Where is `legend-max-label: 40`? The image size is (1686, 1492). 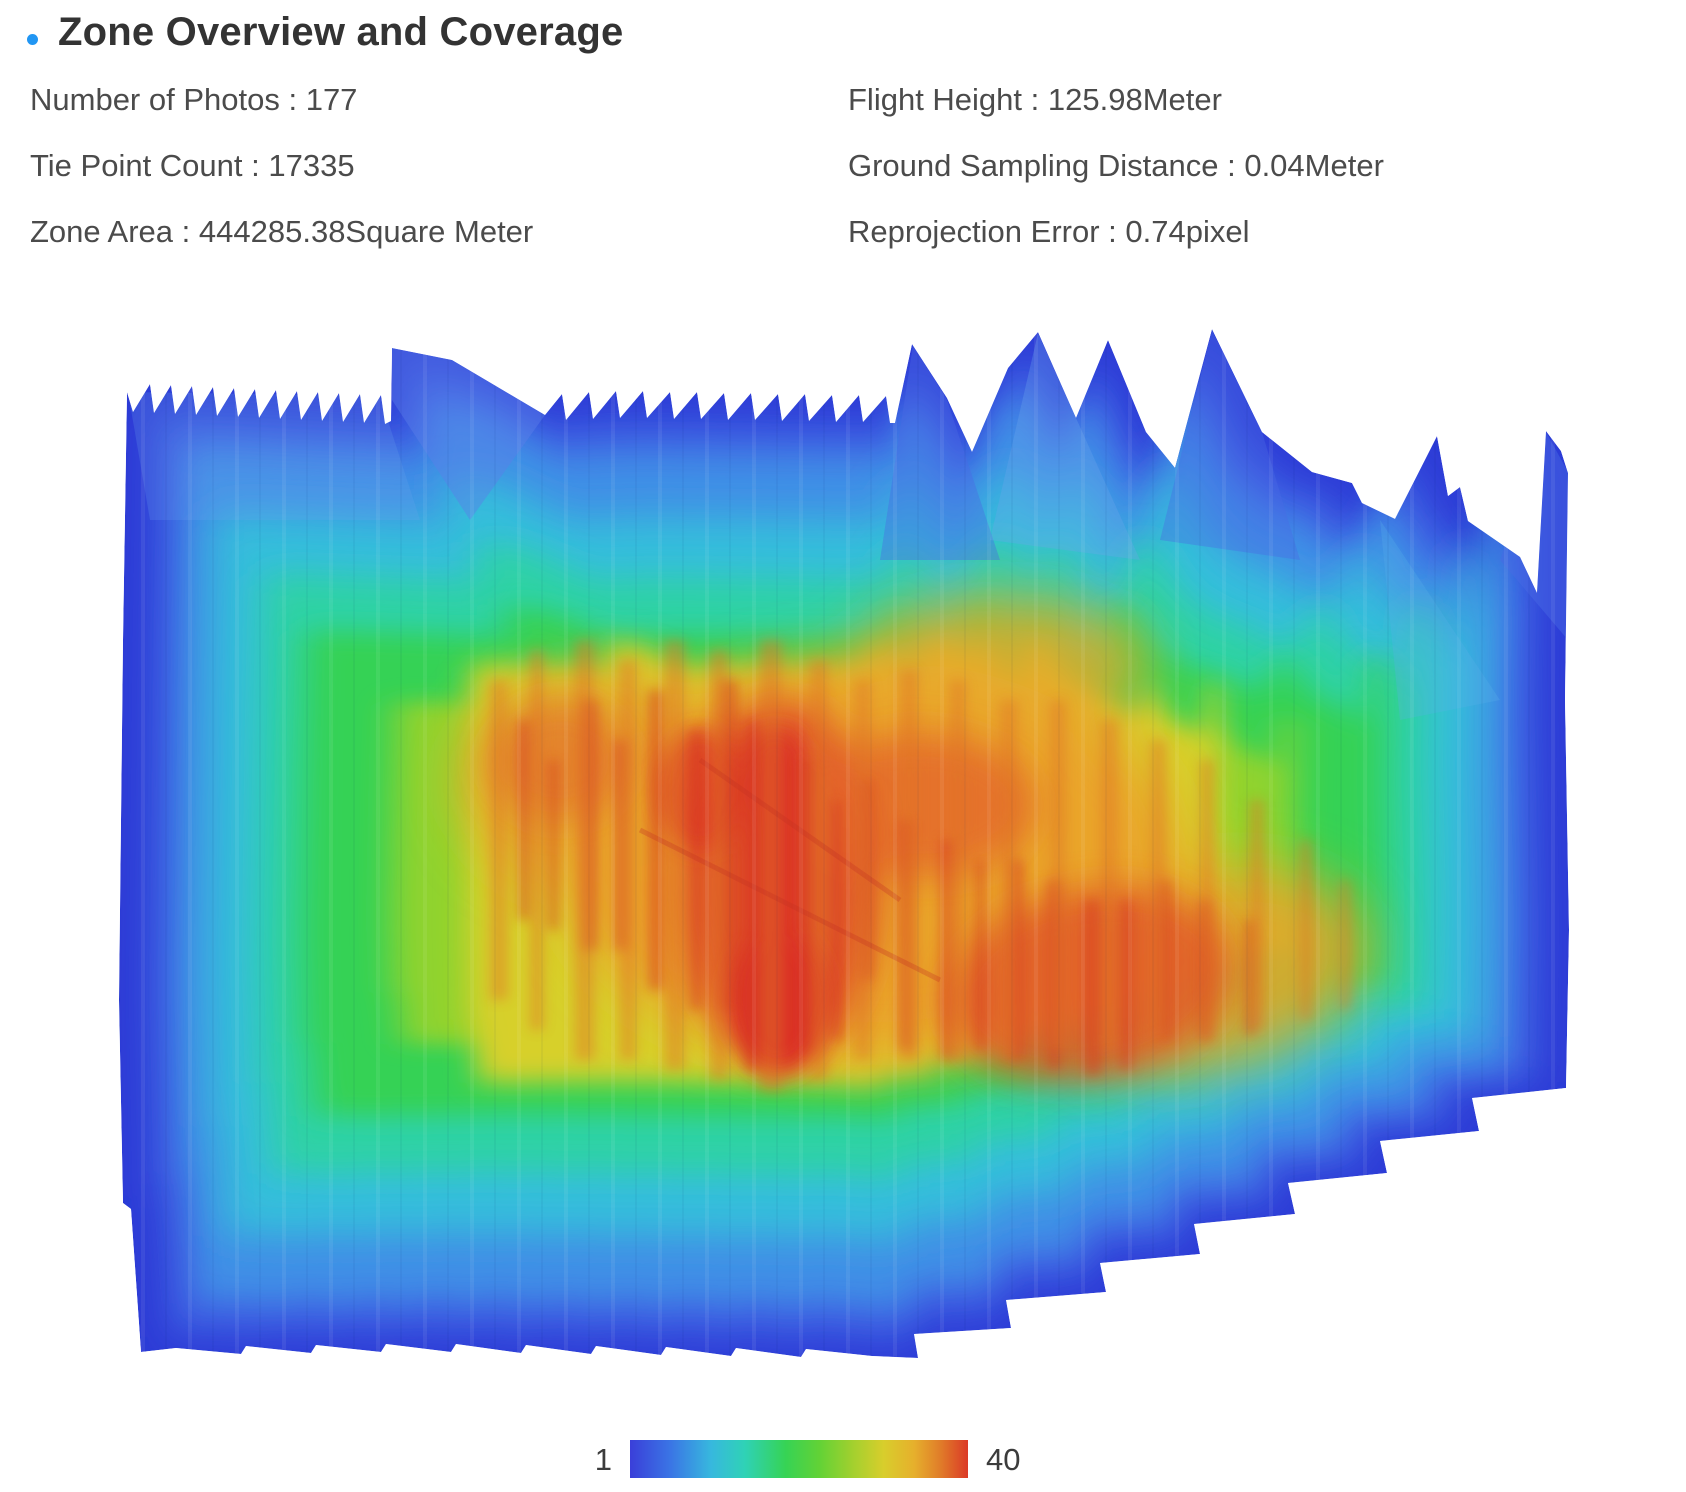 legend-max-label: 40 is located at coordinates (1003, 1459).